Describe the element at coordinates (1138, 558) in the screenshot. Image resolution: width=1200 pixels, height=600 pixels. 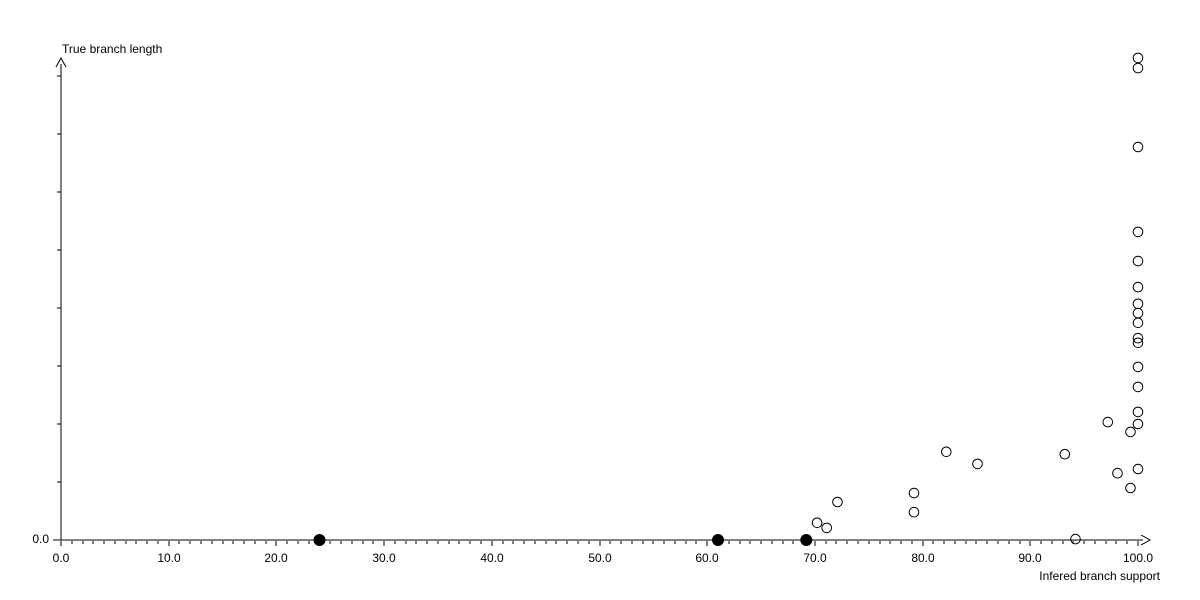
I see `x-tick-label: 100.0` at that location.